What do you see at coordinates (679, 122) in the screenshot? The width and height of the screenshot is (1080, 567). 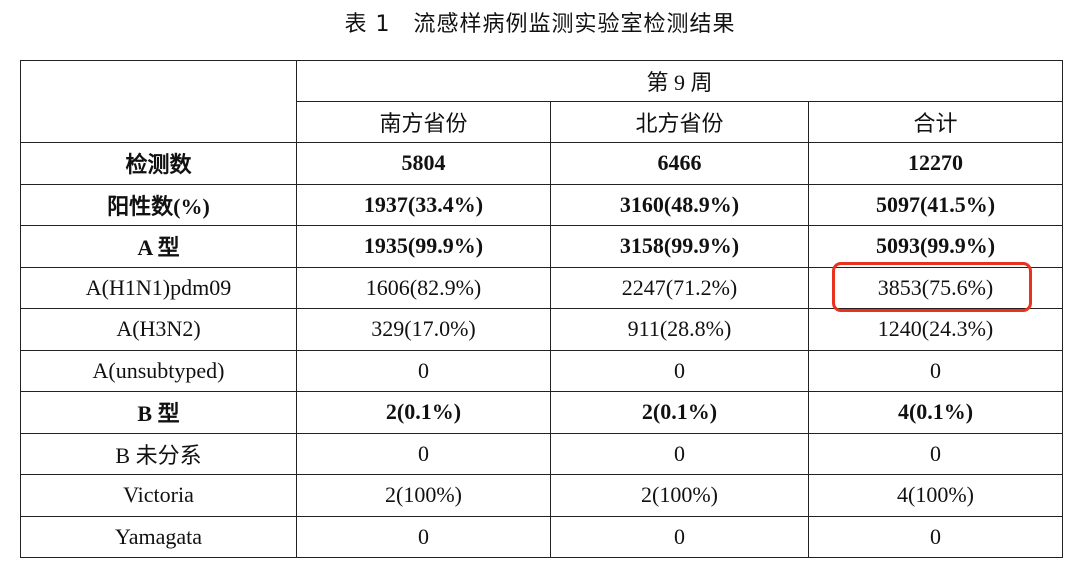 I see `column-header: 北方省份` at bounding box center [679, 122].